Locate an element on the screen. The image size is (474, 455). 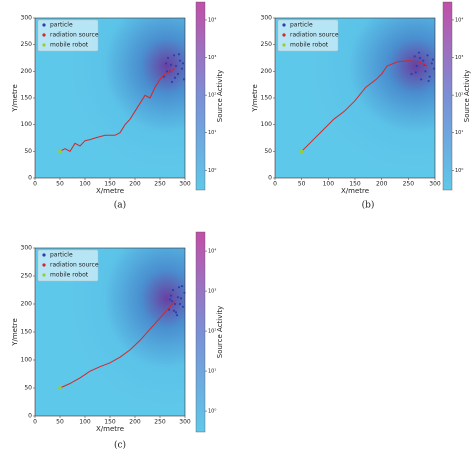
y-tick-label: 250 is located at coordinates (267, 44).